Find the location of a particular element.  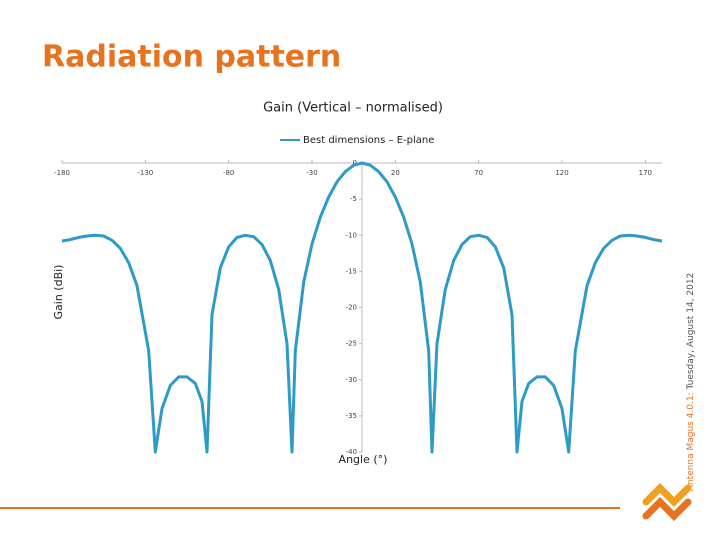

x-axis-label: Angle (°) is located at coordinates (363, 459).